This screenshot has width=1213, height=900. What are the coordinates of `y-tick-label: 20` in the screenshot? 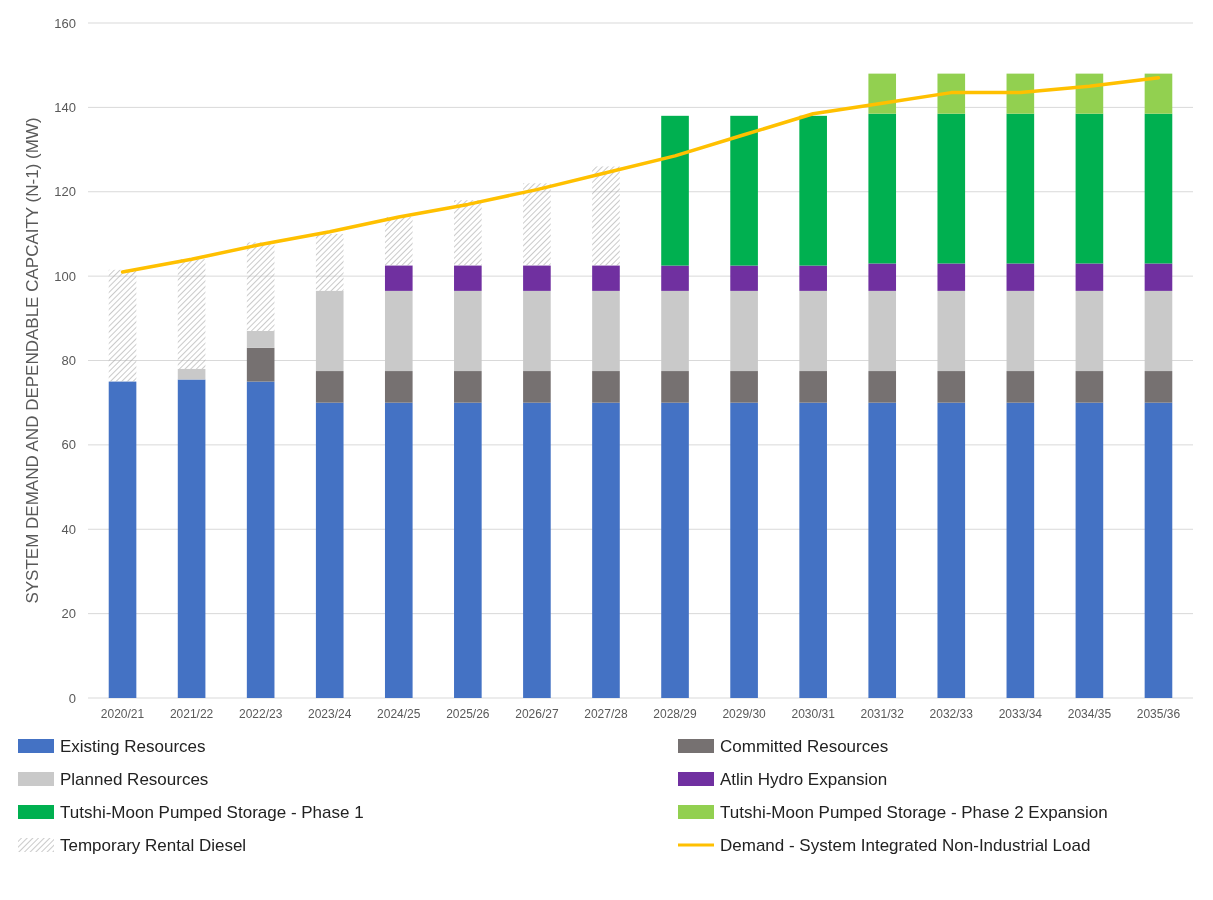 It's located at (68, 614).